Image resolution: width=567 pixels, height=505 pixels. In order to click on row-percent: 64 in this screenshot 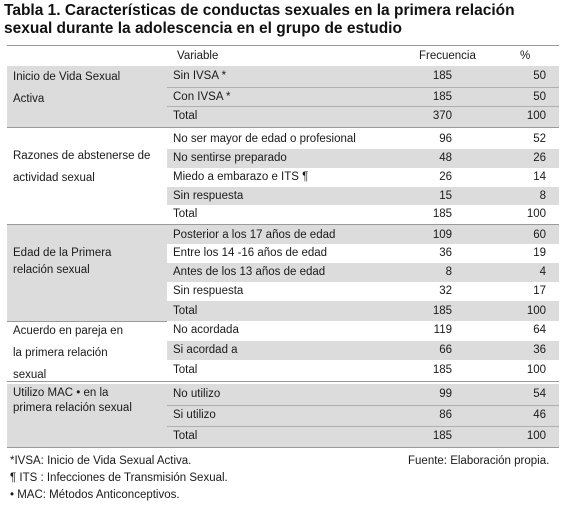, I will do `click(539, 330)`.